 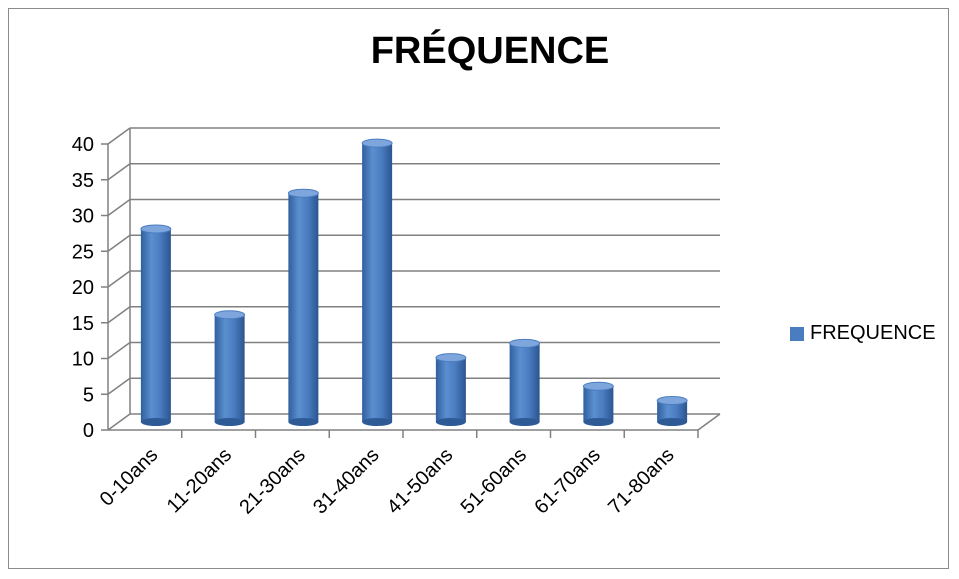 What do you see at coordinates (709, 422) in the screenshot?
I see `floor-edge` at bounding box center [709, 422].